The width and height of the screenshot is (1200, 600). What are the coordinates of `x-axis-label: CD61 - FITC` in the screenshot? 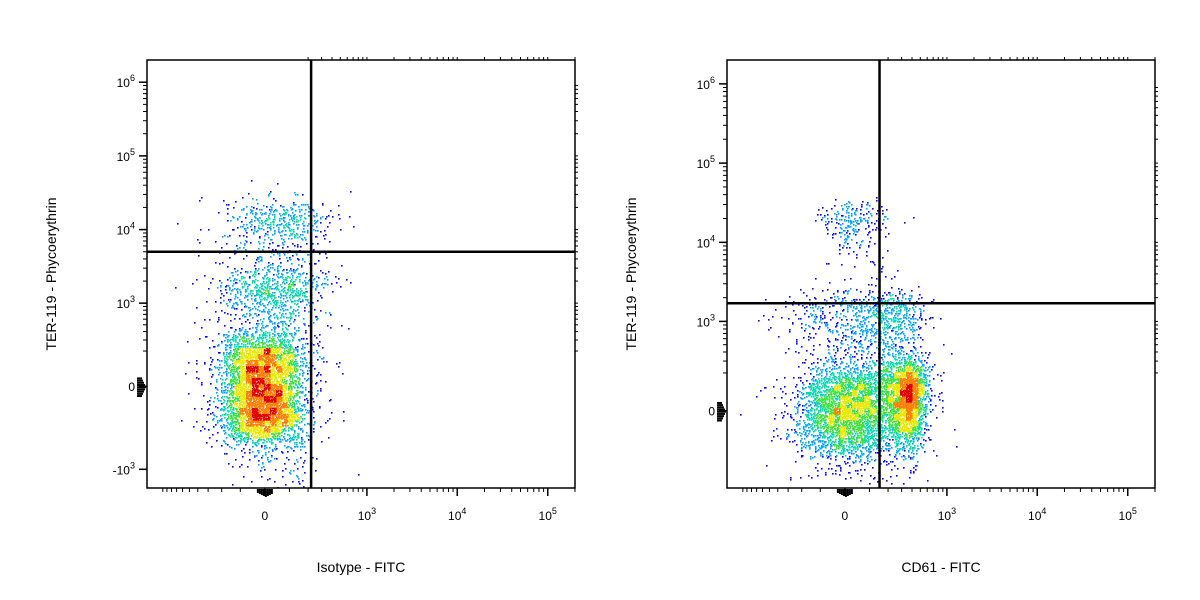 It's located at (940, 567).